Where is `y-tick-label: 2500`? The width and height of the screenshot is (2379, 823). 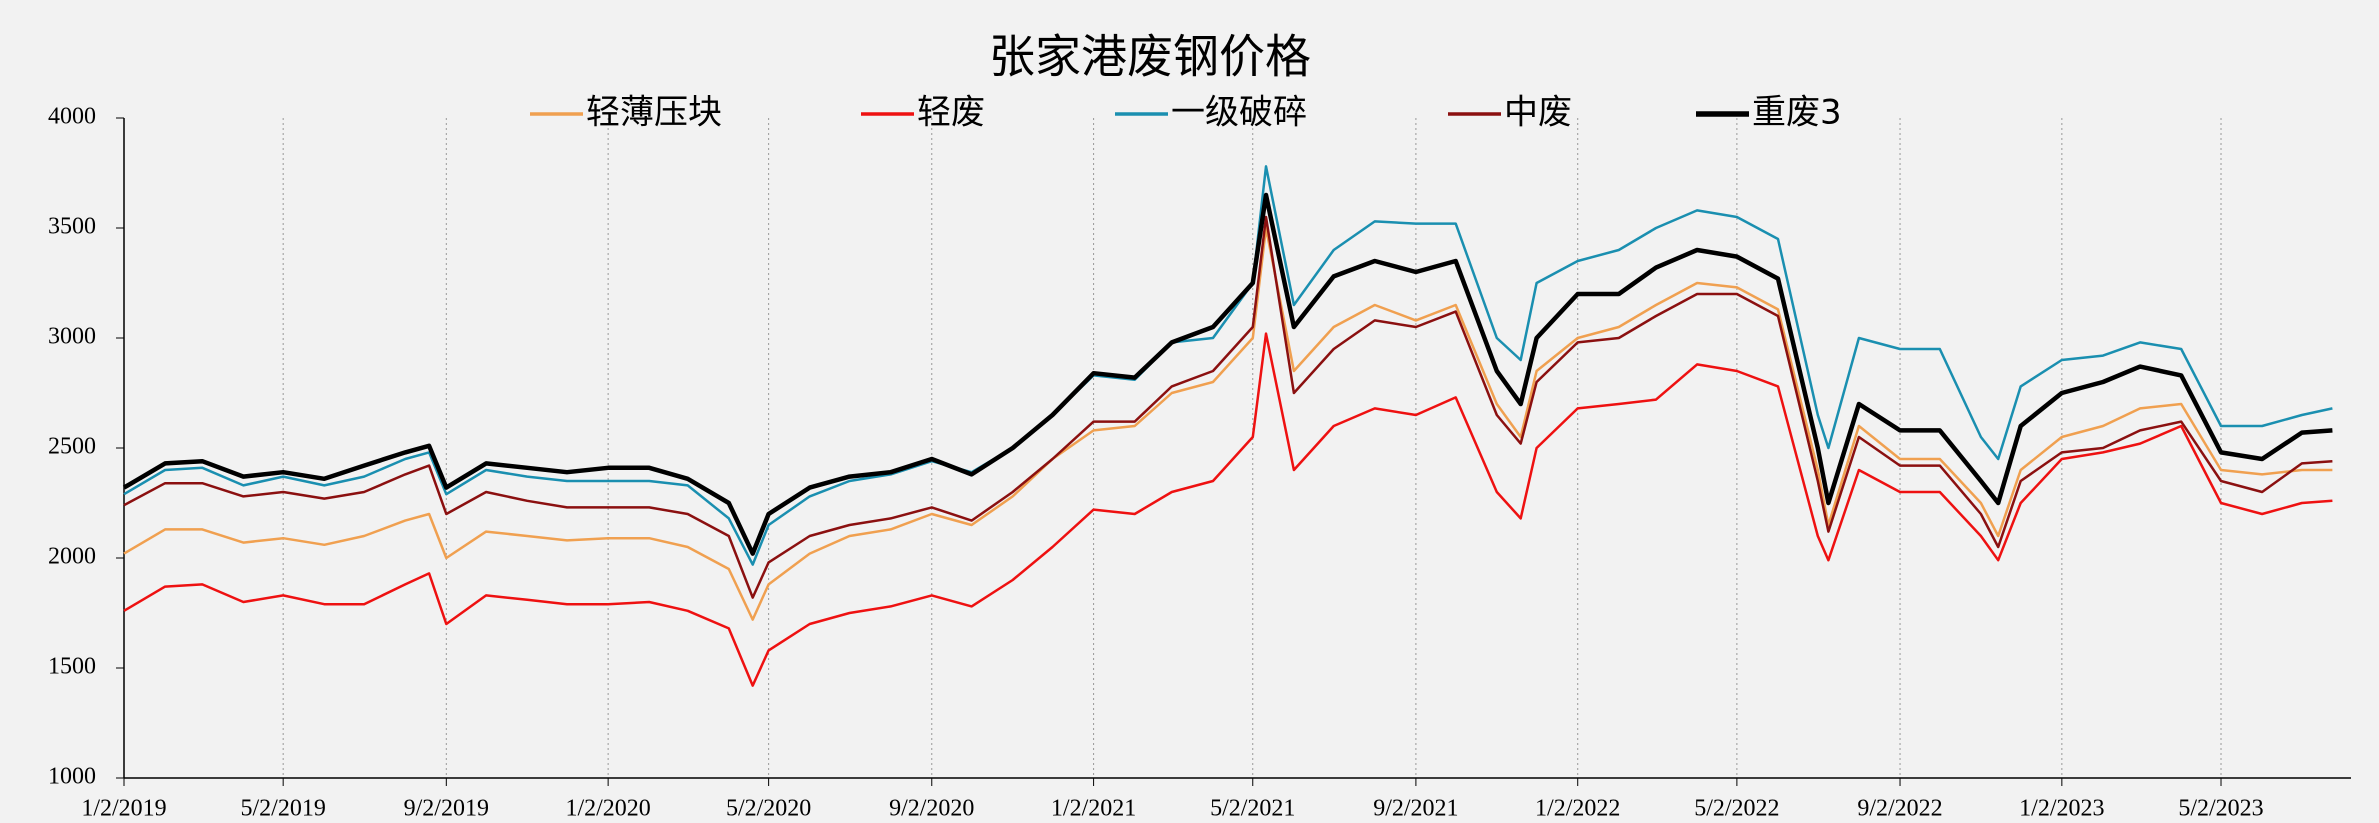
y-tick-label: 2500 is located at coordinates (72, 447).